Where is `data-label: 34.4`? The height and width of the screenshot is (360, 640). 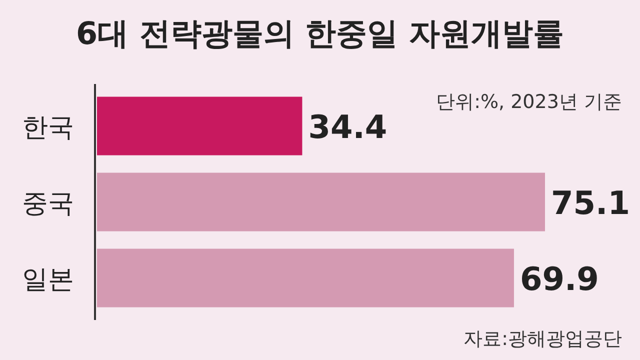 data-label: 34.4 is located at coordinates (348, 127).